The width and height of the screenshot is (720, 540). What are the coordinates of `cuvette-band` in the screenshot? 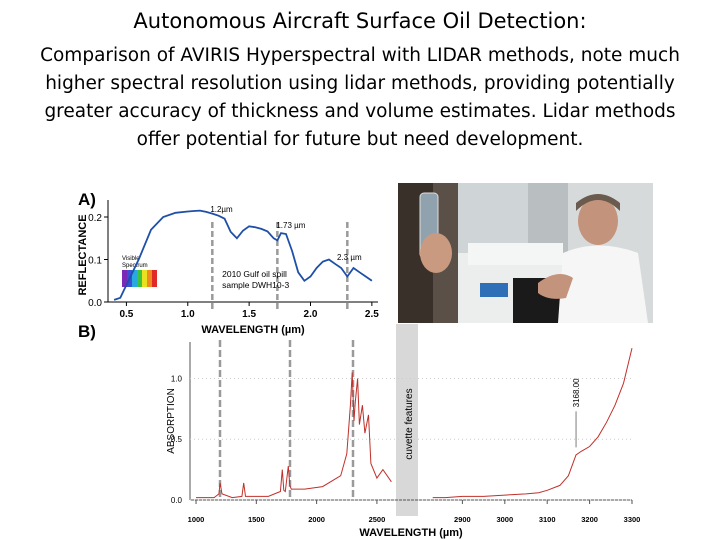 It's located at (407, 420).